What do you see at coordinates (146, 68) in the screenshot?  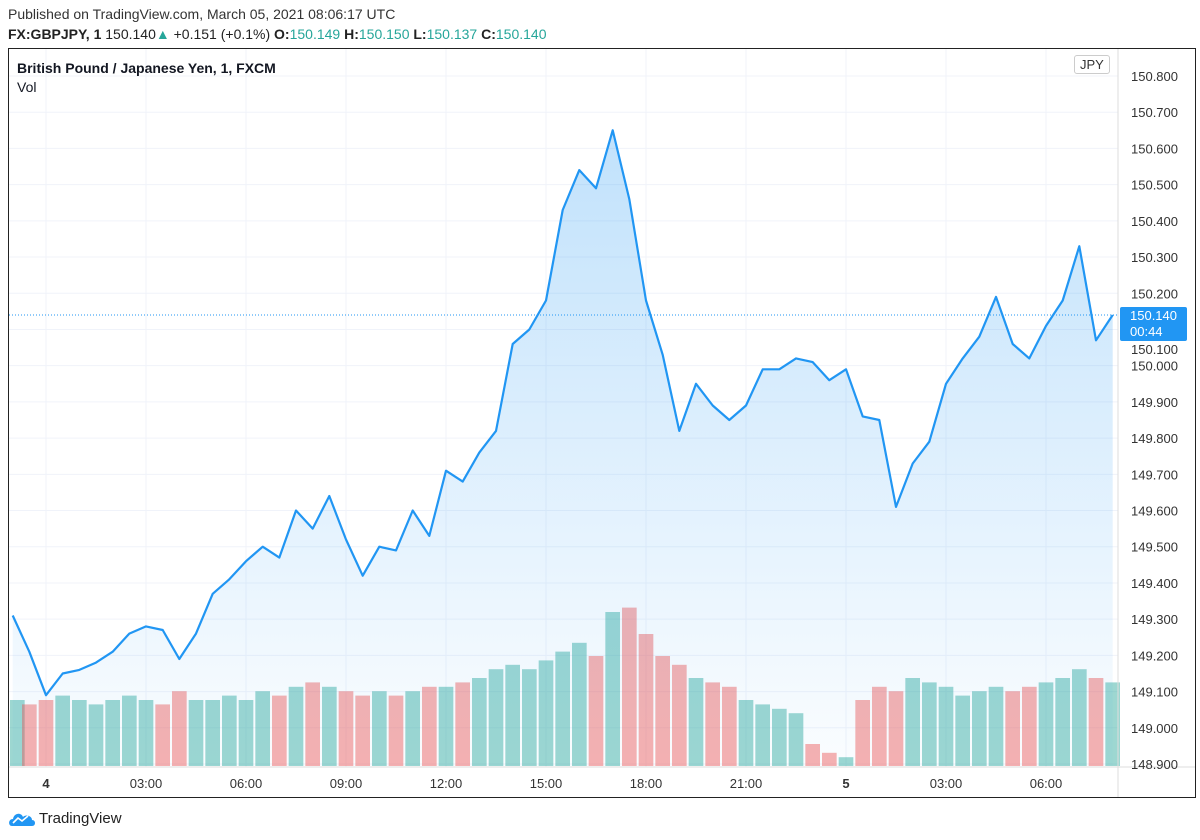 I see `series-title: British Pound / Japanese Yen, 1, FXCM` at bounding box center [146, 68].